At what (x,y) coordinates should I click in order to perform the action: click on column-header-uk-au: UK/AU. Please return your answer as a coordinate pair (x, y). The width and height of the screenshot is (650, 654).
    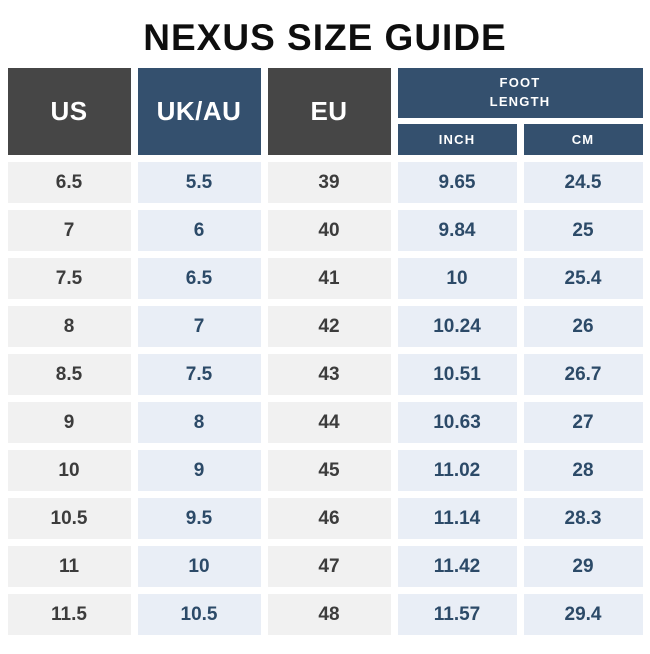
    Looking at the image, I should click on (199, 111).